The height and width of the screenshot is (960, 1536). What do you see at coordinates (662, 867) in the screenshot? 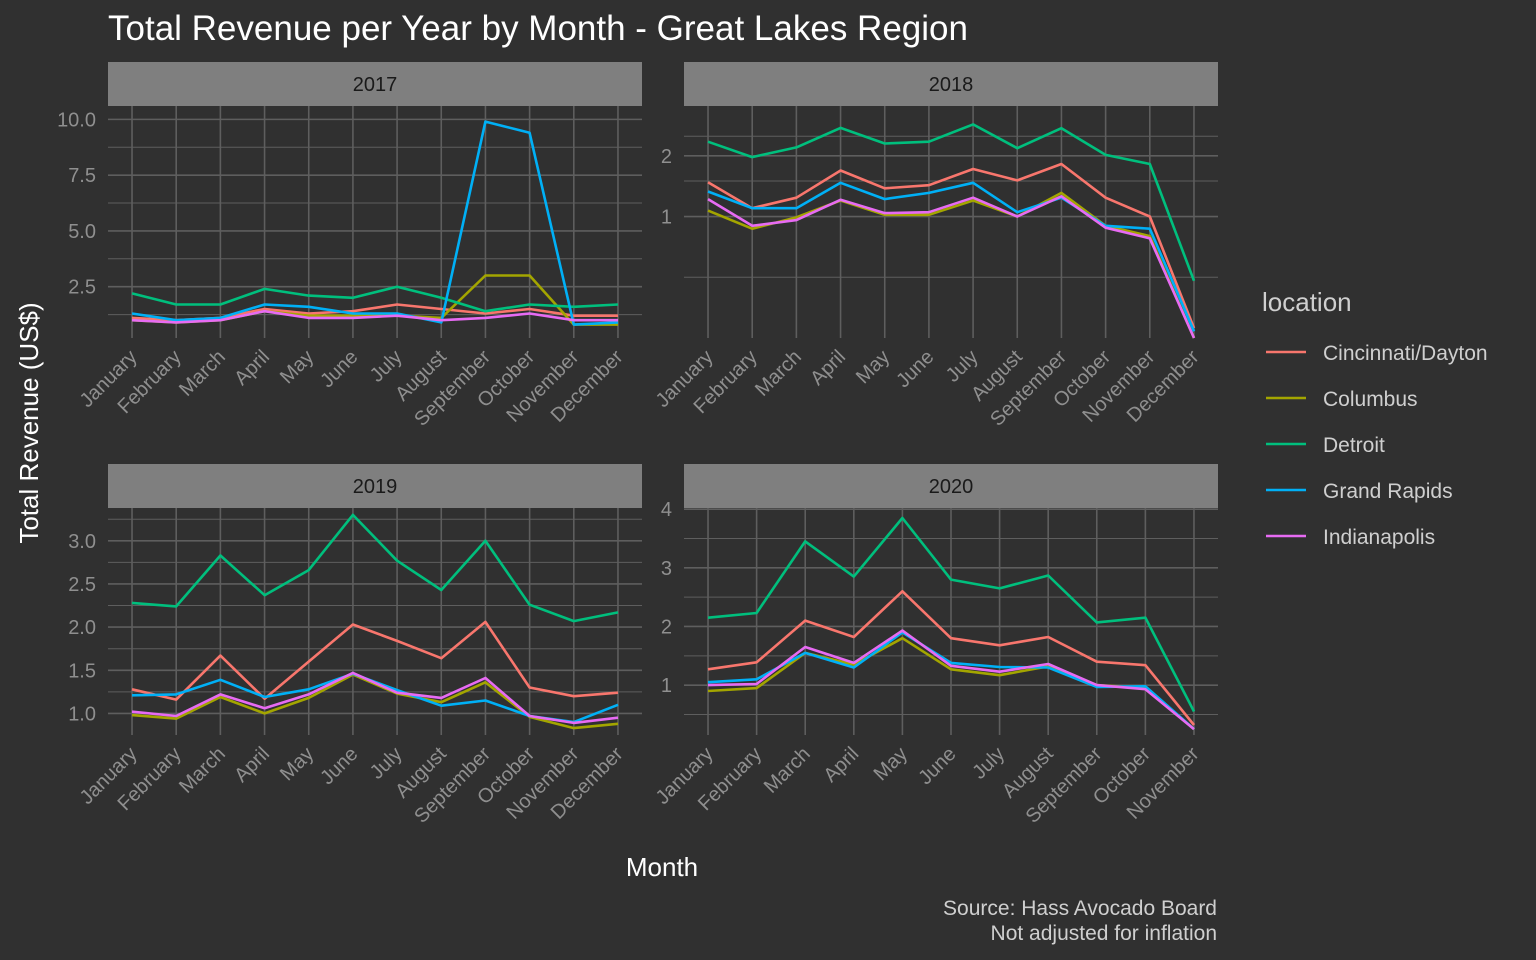
I see `x-axis-label: Month` at bounding box center [662, 867].